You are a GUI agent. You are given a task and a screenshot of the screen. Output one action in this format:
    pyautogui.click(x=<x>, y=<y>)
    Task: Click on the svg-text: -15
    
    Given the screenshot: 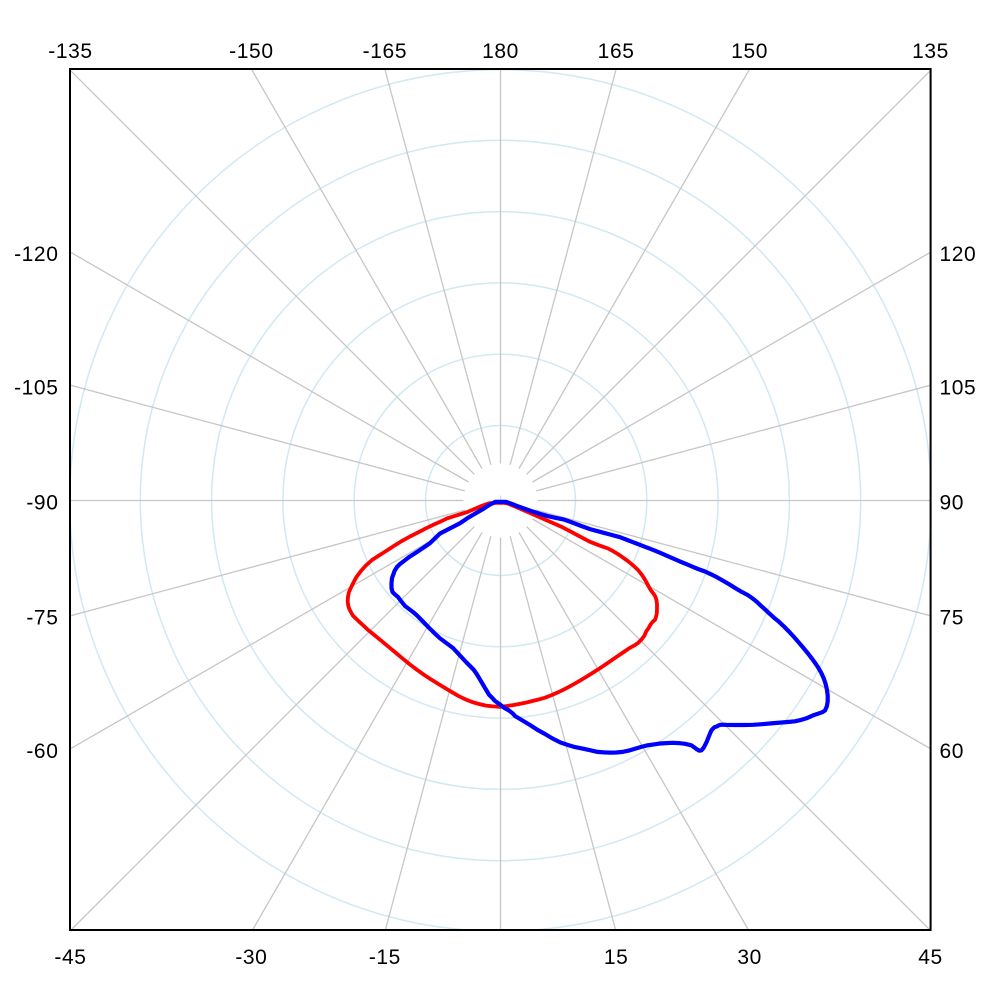 What is the action you would take?
    pyautogui.click(x=385, y=957)
    